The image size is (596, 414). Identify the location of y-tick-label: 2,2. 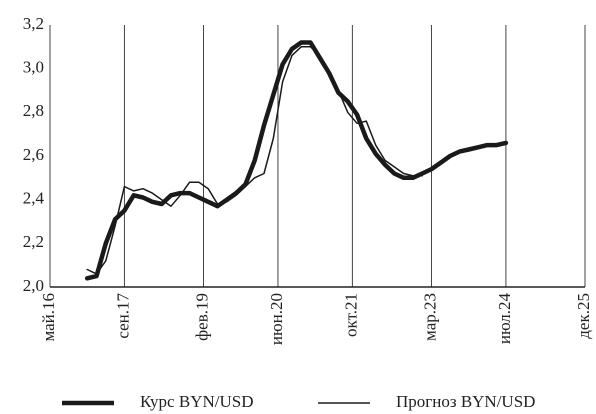
(33, 241).